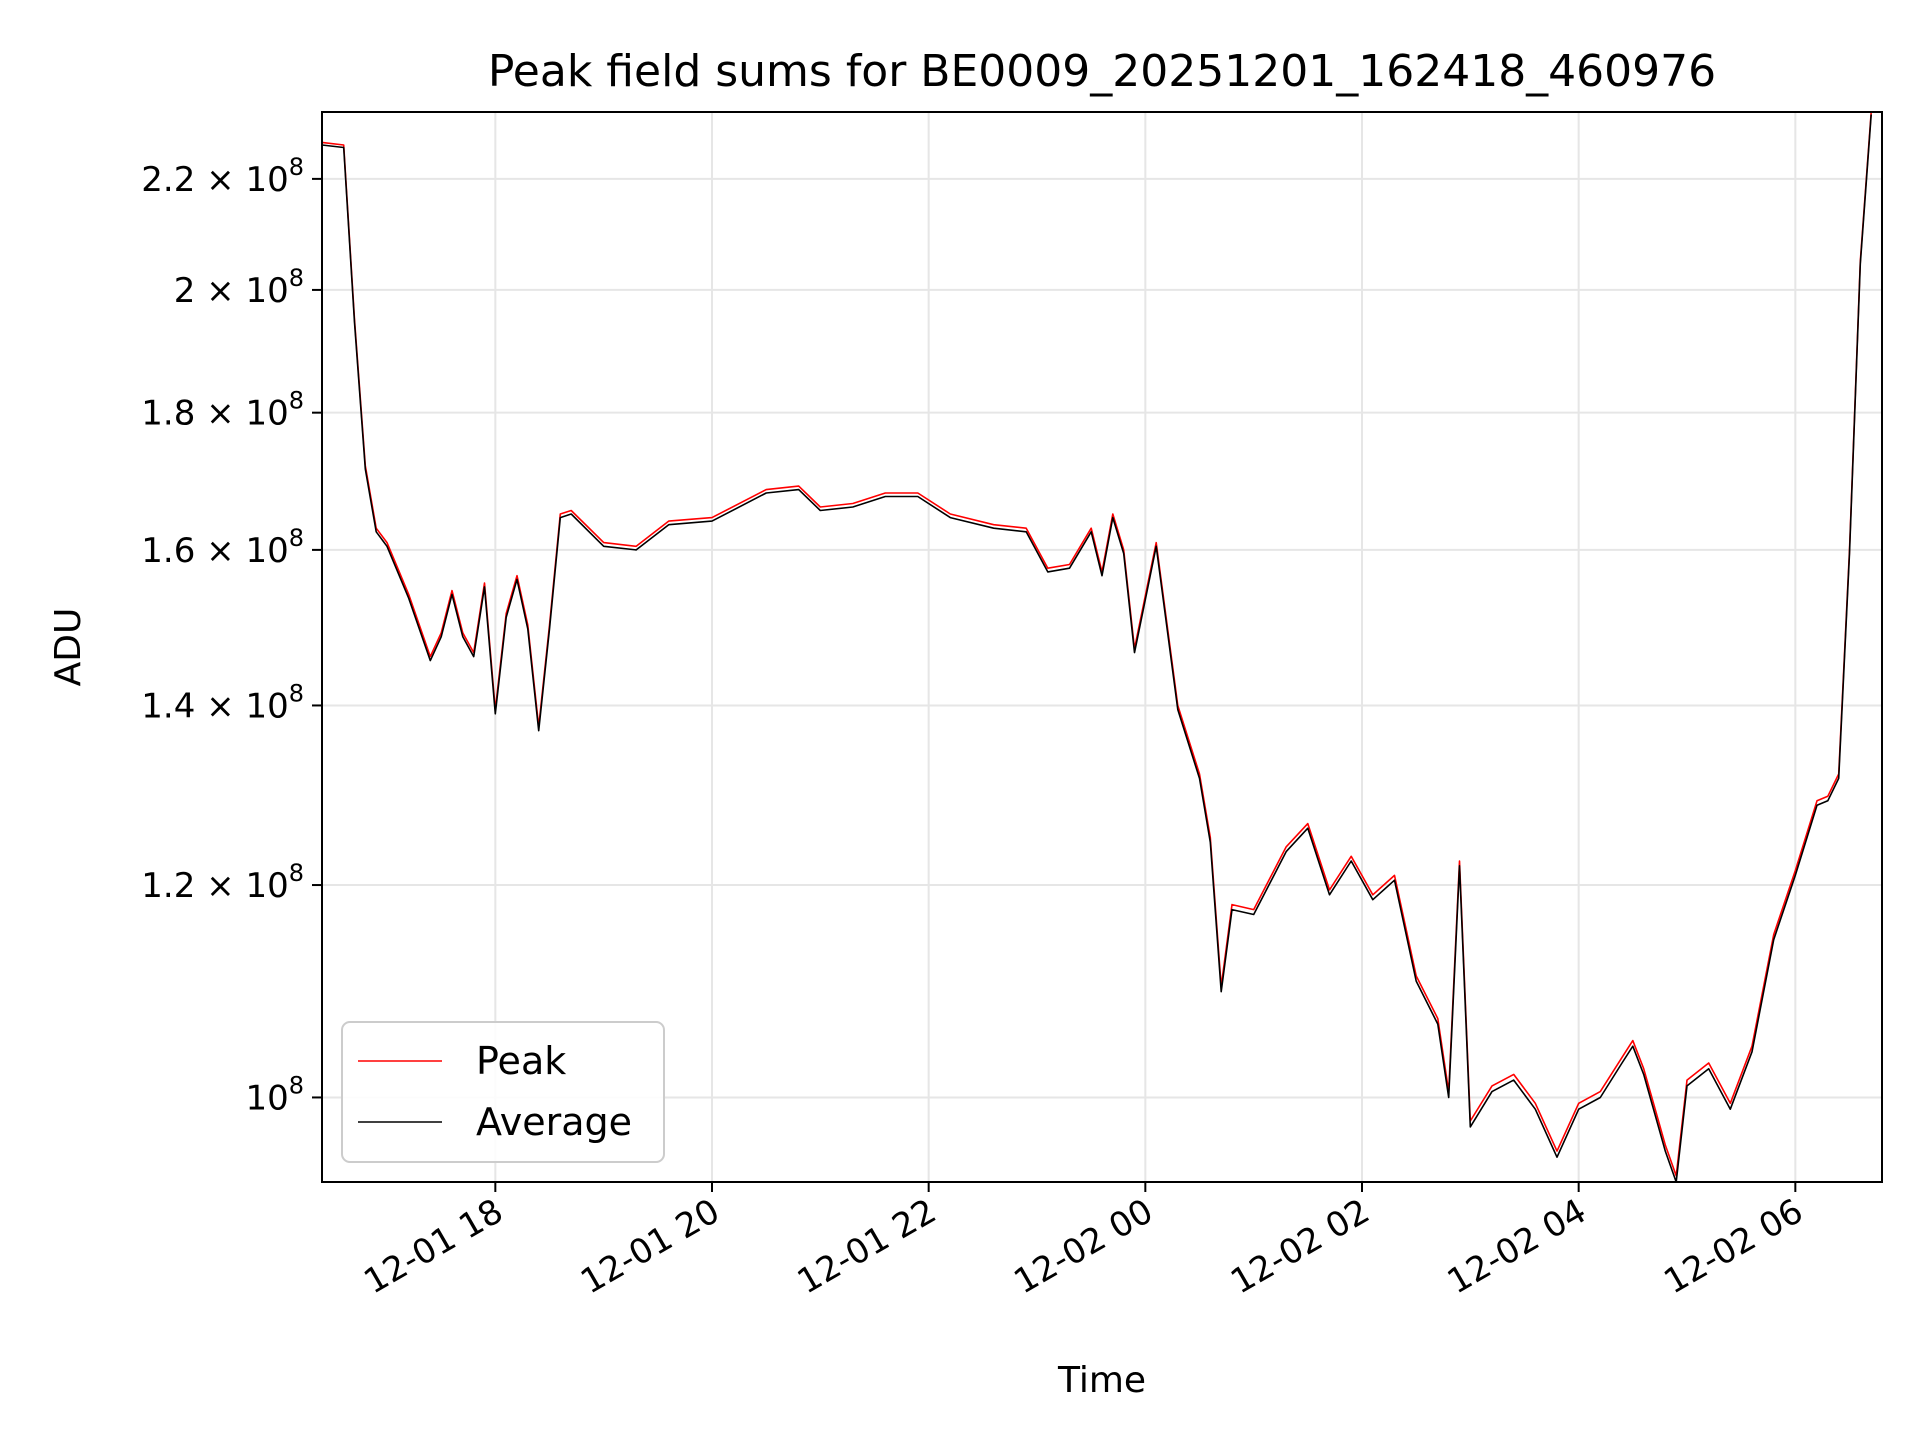 The height and width of the screenshot is (1440, 1920). I want to click on x-axis-label: Time, so click(1101, 1380).